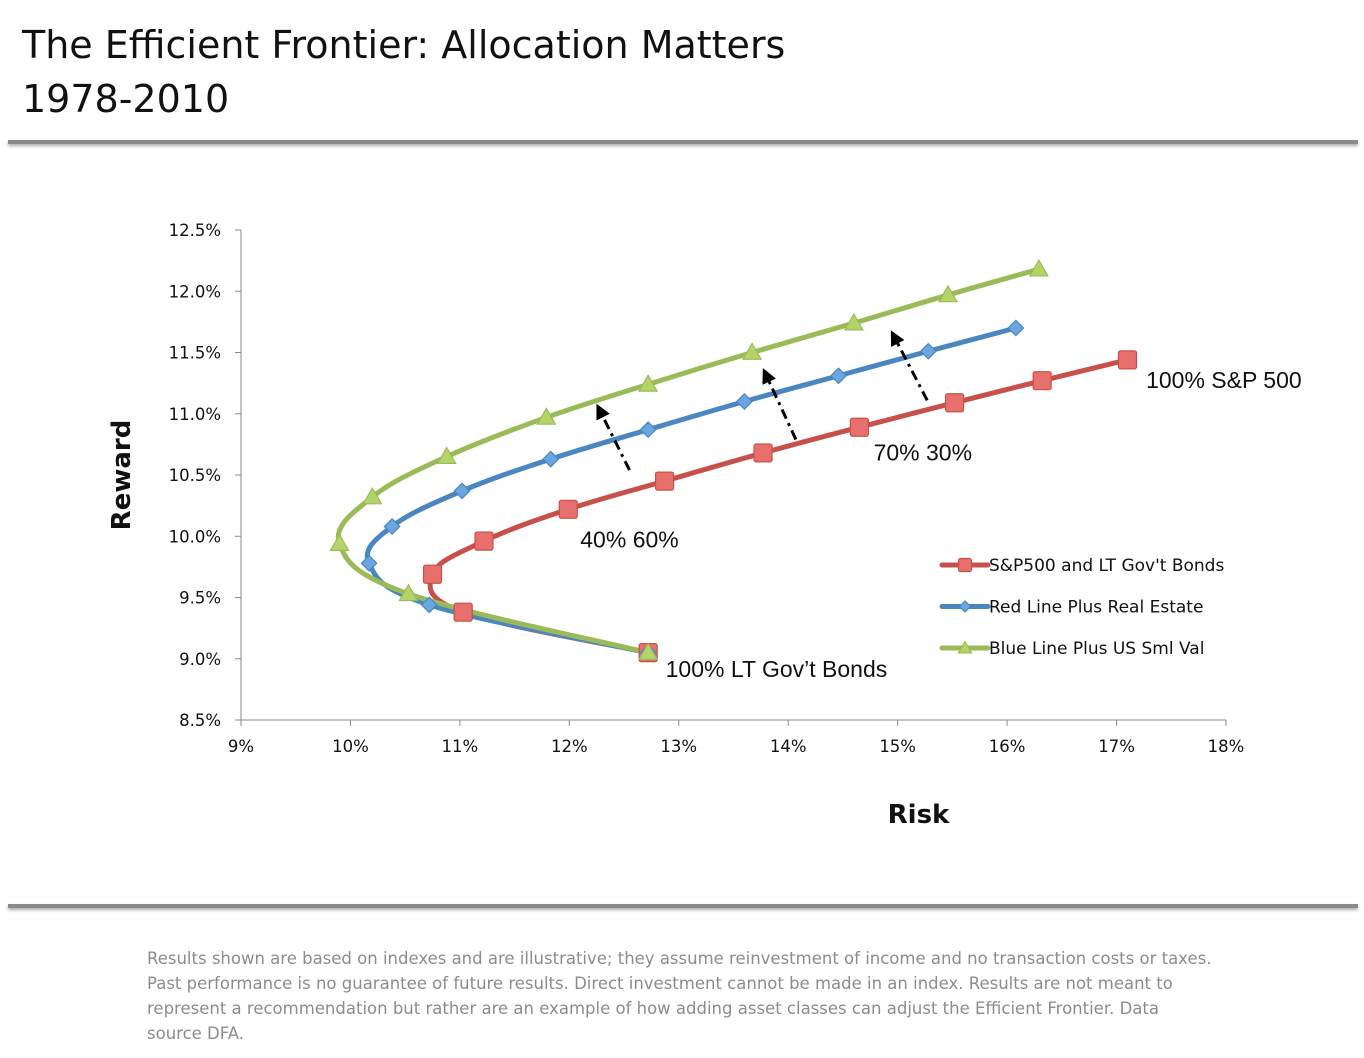 This screenshot has width=1364, height=1058. I want to click on disclaimer-line-4: source DFA., so click(195, 1033).